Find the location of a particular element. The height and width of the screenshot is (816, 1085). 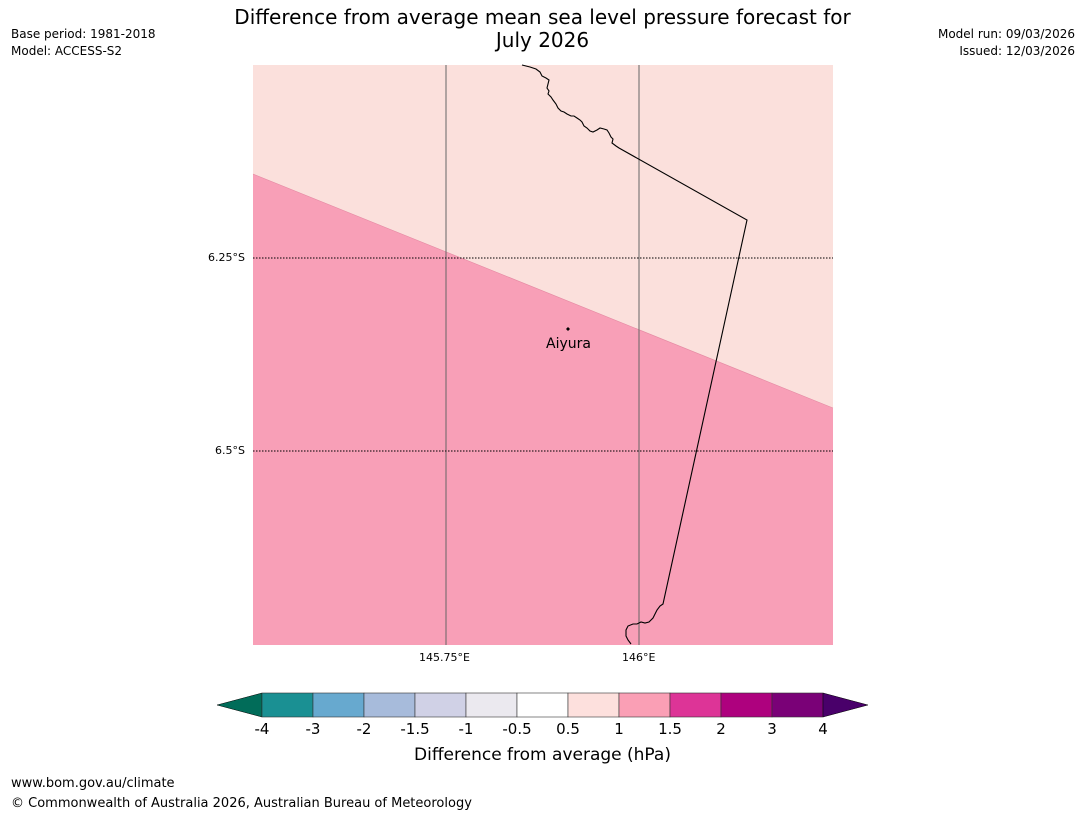

colorbar-extend-low is located at coordinates (239, 705).